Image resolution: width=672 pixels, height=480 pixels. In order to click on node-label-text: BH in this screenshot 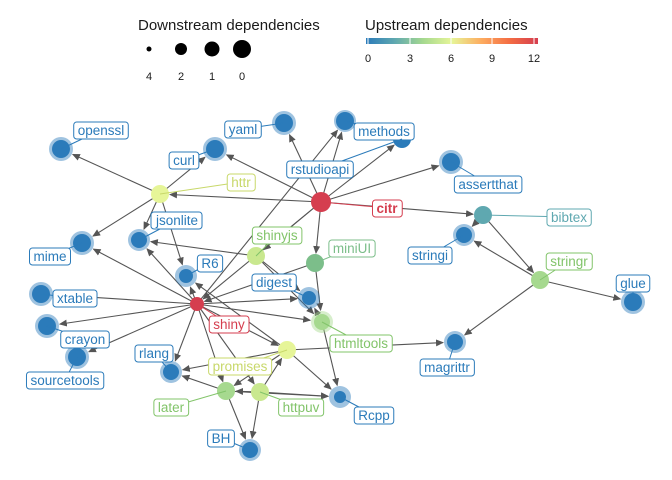, I will do `click(221, 438)`.